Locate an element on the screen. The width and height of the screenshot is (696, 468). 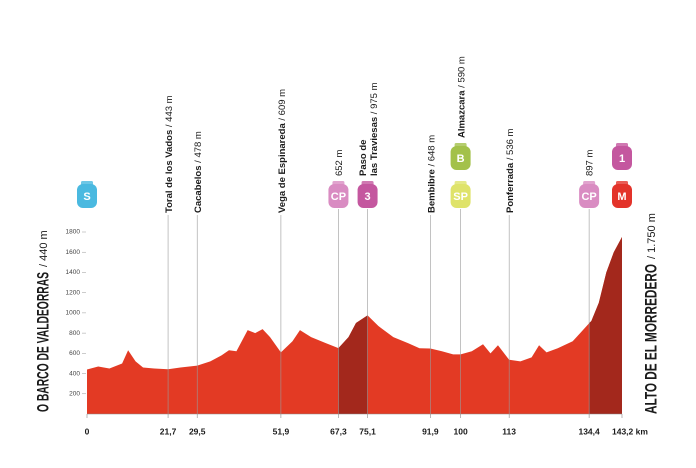
waypoint-altitude: / 648 m is located at coordinates (431, 151).